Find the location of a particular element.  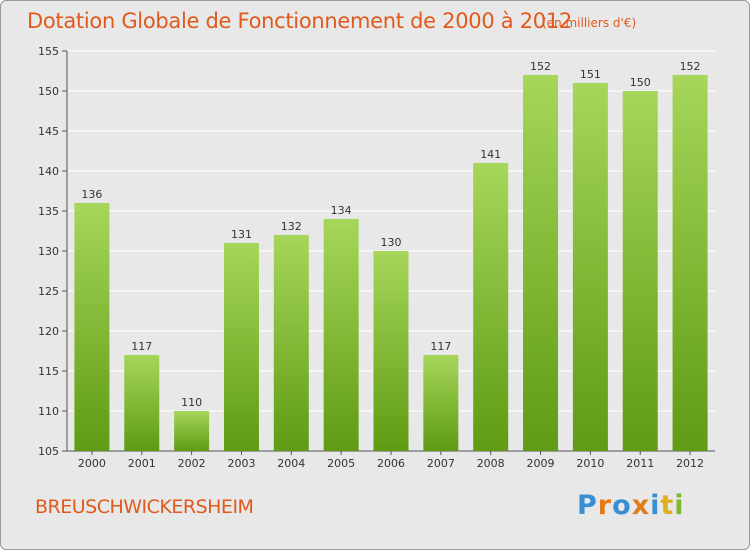

data-label-2002: 110 is located at coordinates (191, 402).